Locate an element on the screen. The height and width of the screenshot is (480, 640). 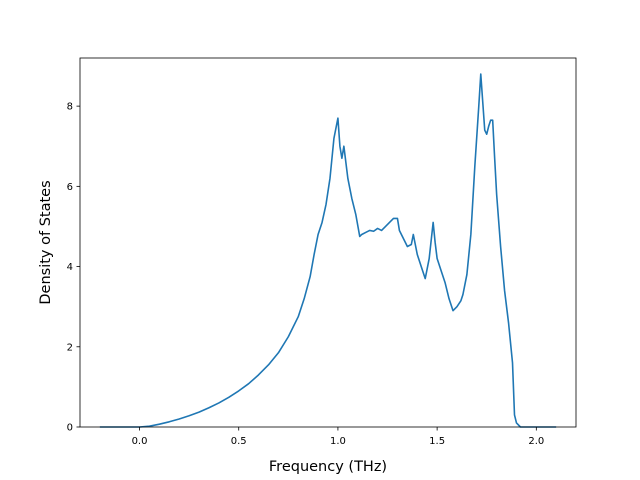
x-tick-label: 0.0 is located at coordinates (140, 441).